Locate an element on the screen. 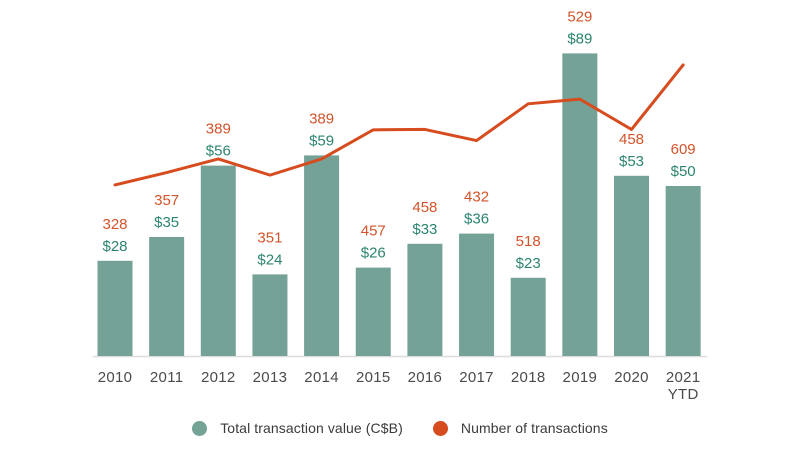 The image size is (800, 451). transactions-count-label-2019: 529 is located at coordinates (579, 16).